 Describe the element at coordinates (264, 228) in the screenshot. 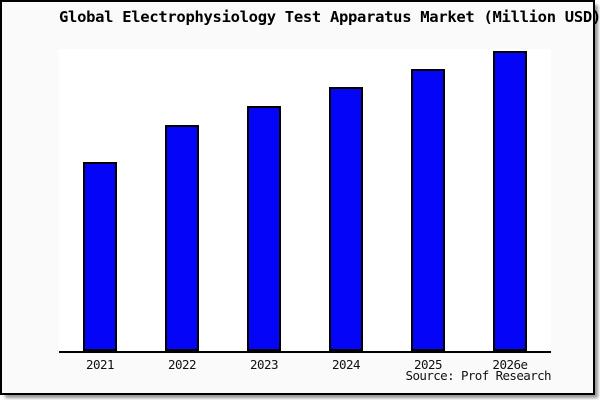

I see `bar-2023` at that location.